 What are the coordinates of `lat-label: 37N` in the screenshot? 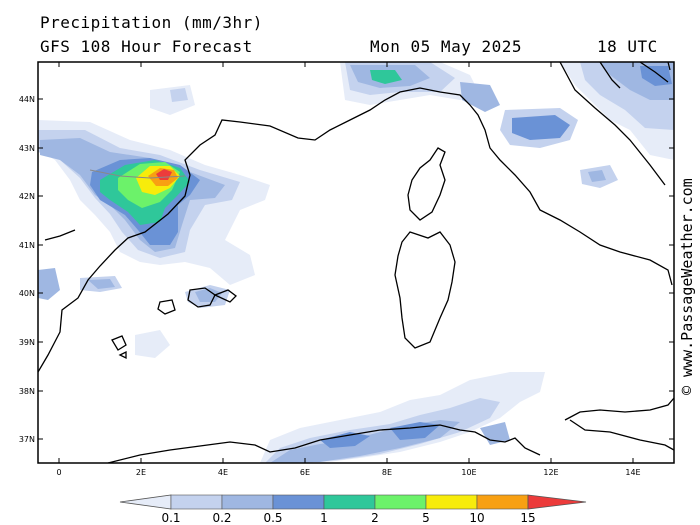 It's located at (27, 439).